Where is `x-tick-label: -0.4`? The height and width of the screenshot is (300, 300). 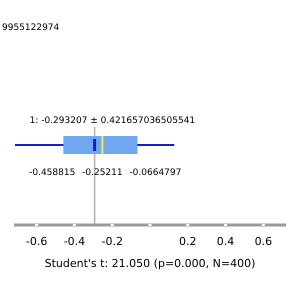 x-tick-label: -0.4 is located at coordinates (75, 241).